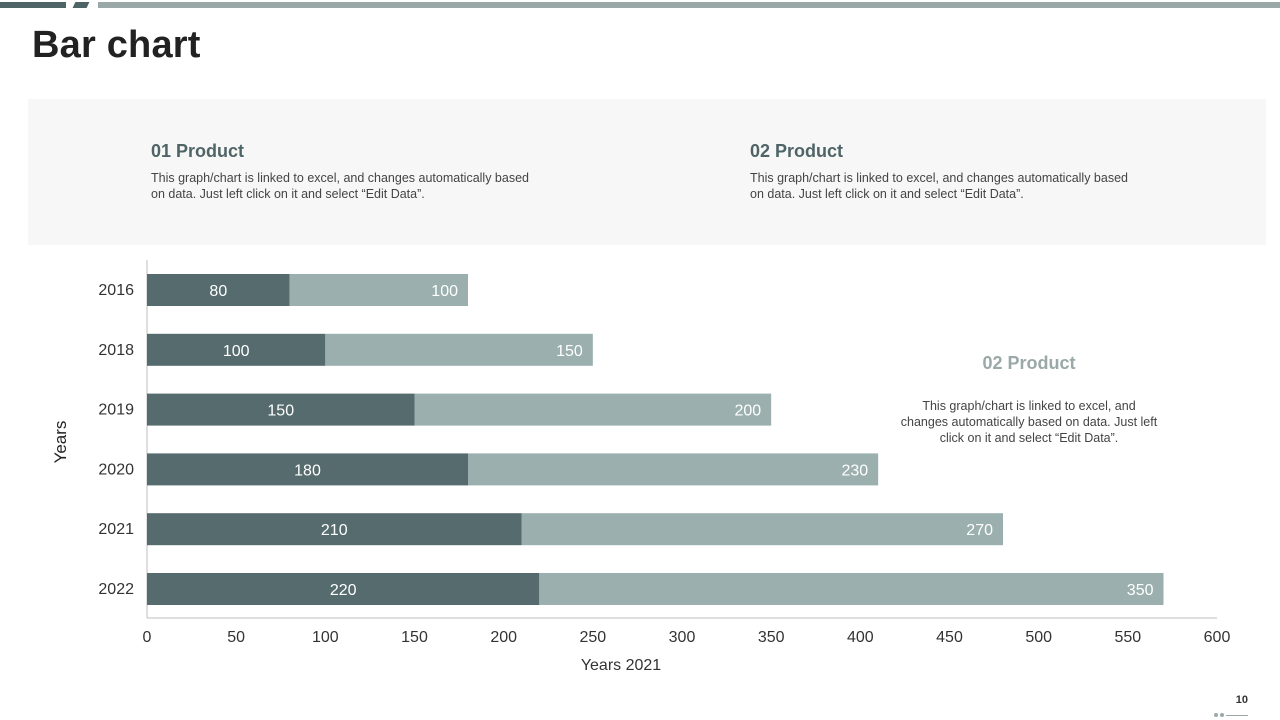 The height and width of the screenshot is (720, 1280). Describe the element at coordinates (949, 637) in the screenshot. I see `x-tick-label: 450` at that location.